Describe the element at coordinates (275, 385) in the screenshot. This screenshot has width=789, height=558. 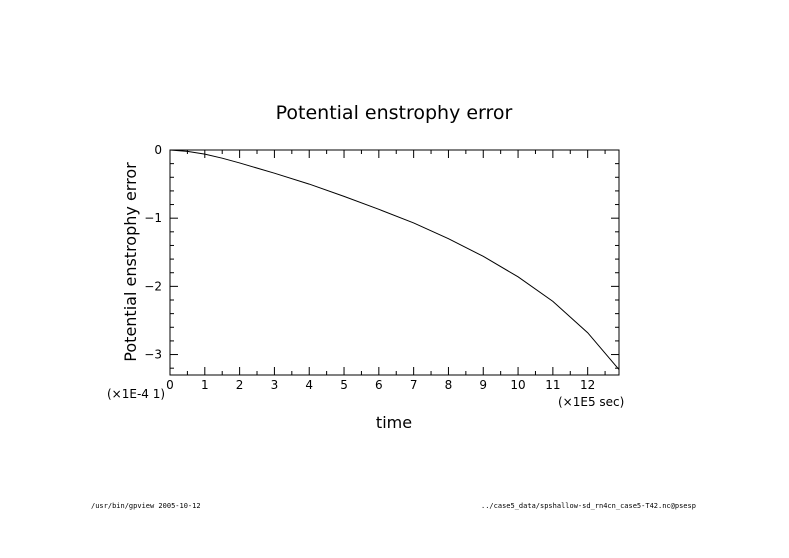
I see `x-tick-label: 3` at that location.